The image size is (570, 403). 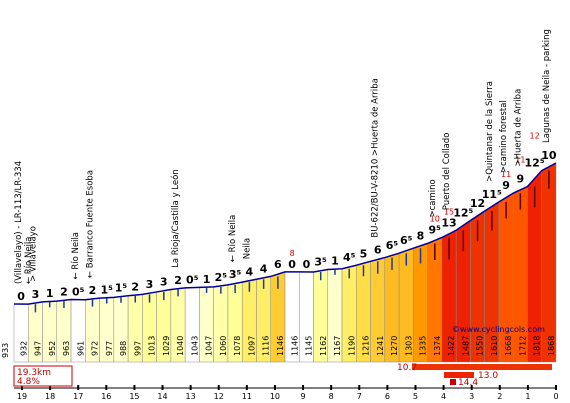 What do you see at coordinates (463, 212) in the screenshot?
I see `grade-label: 12⁵` at bounding box center [463, 212].